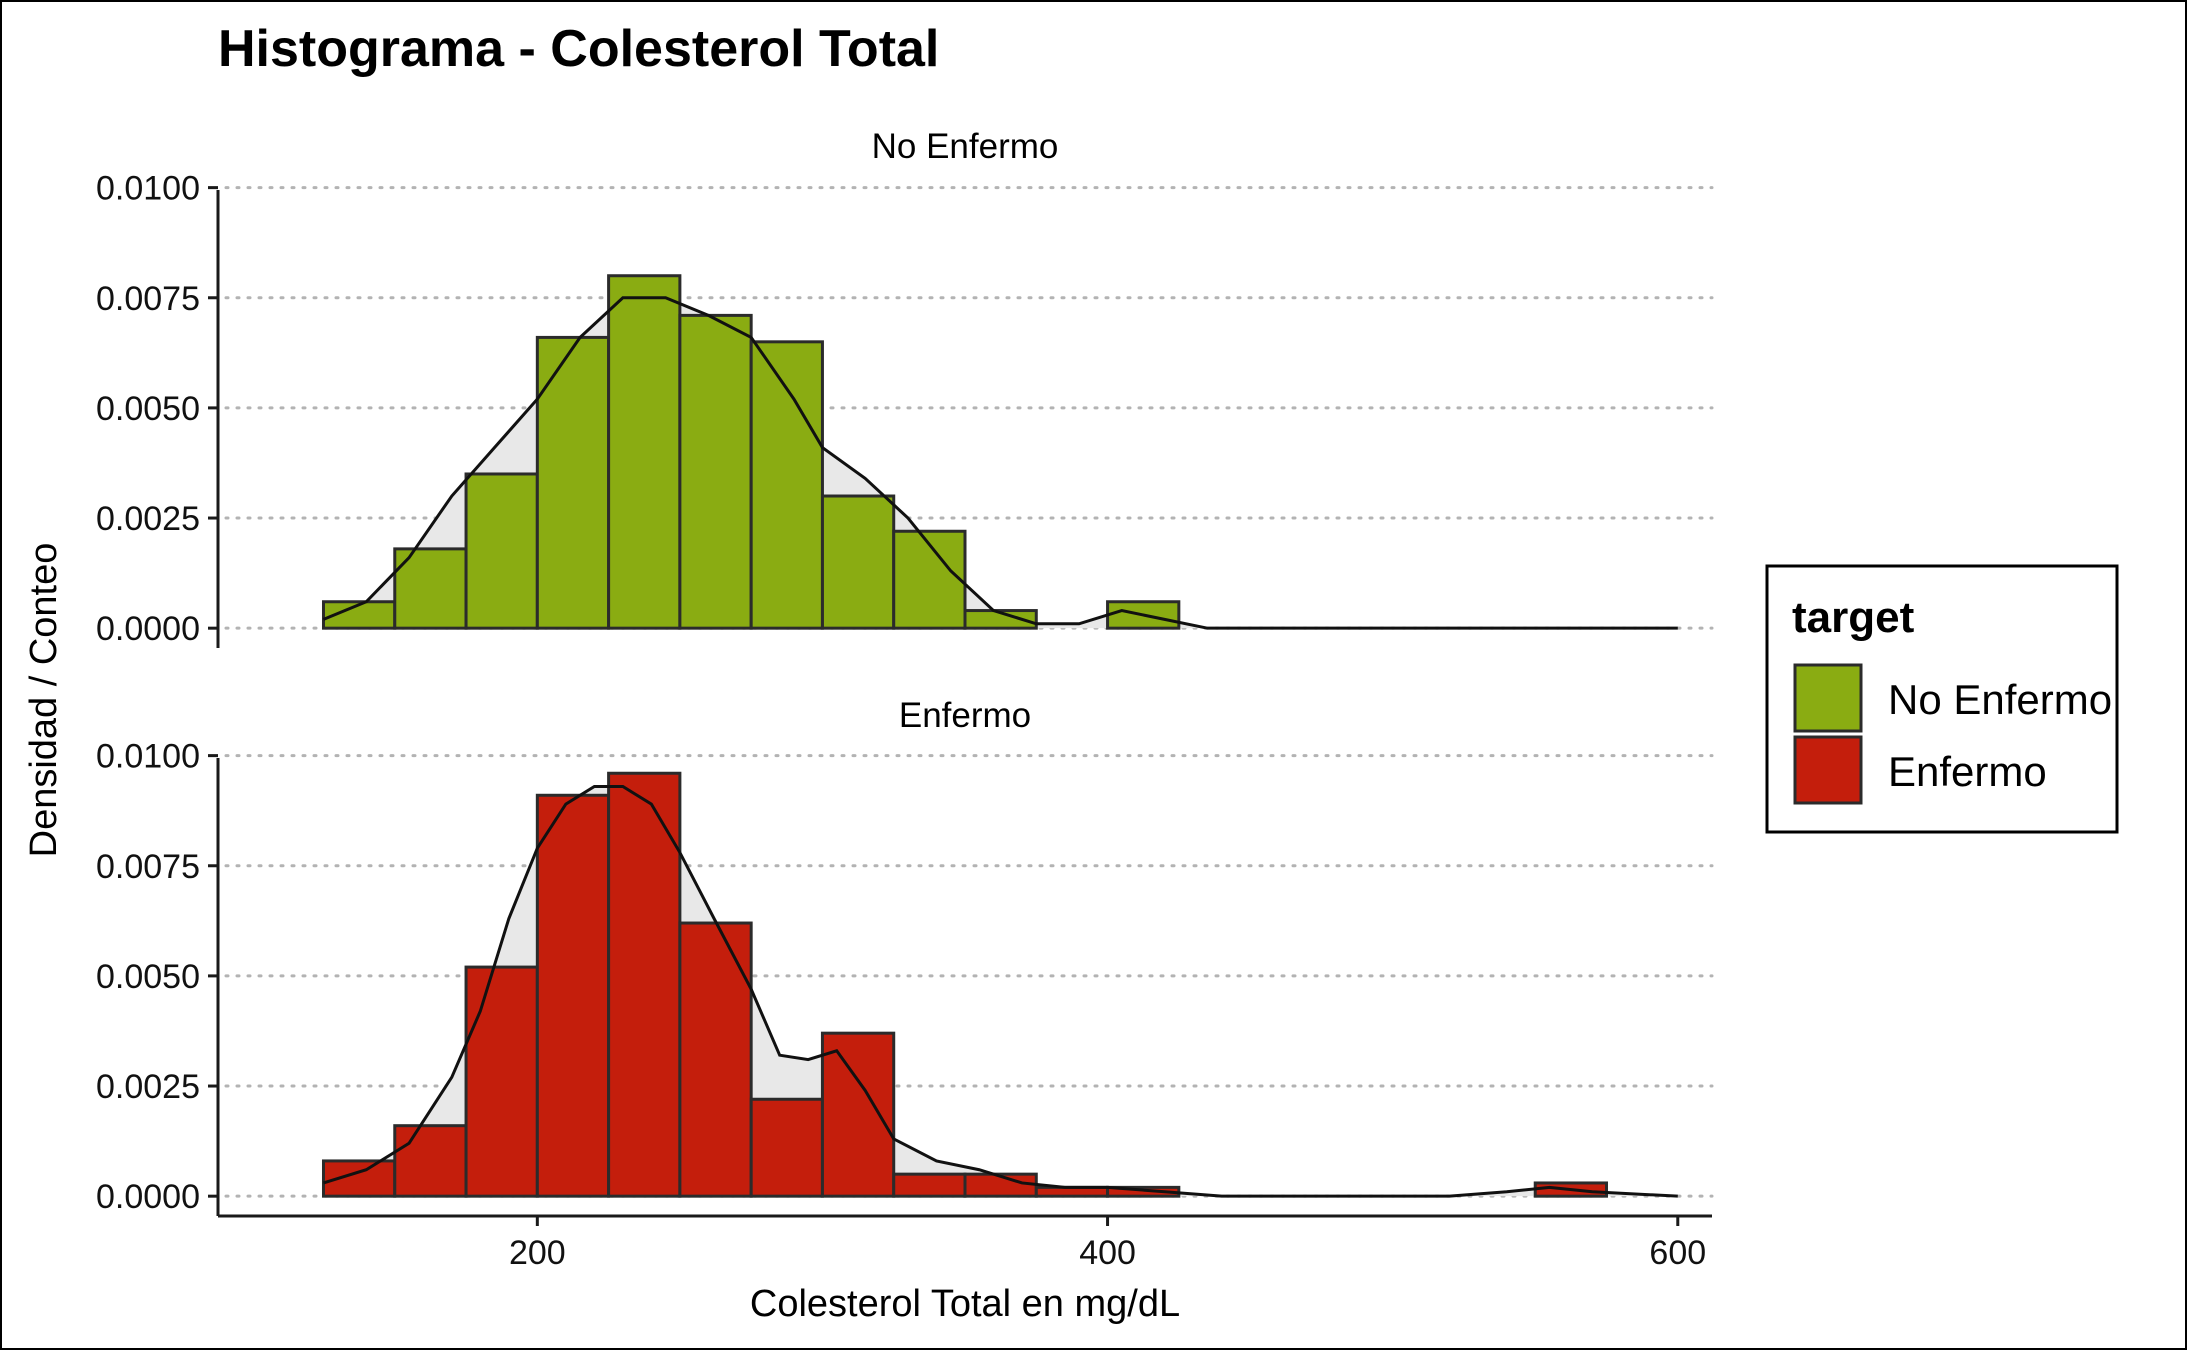 This screenshot has height=1355, width=2187. Describe the element at coordinates (44, 700) in the screenshot. I see `y-axis-title: Densidad / Conteo` at that location.